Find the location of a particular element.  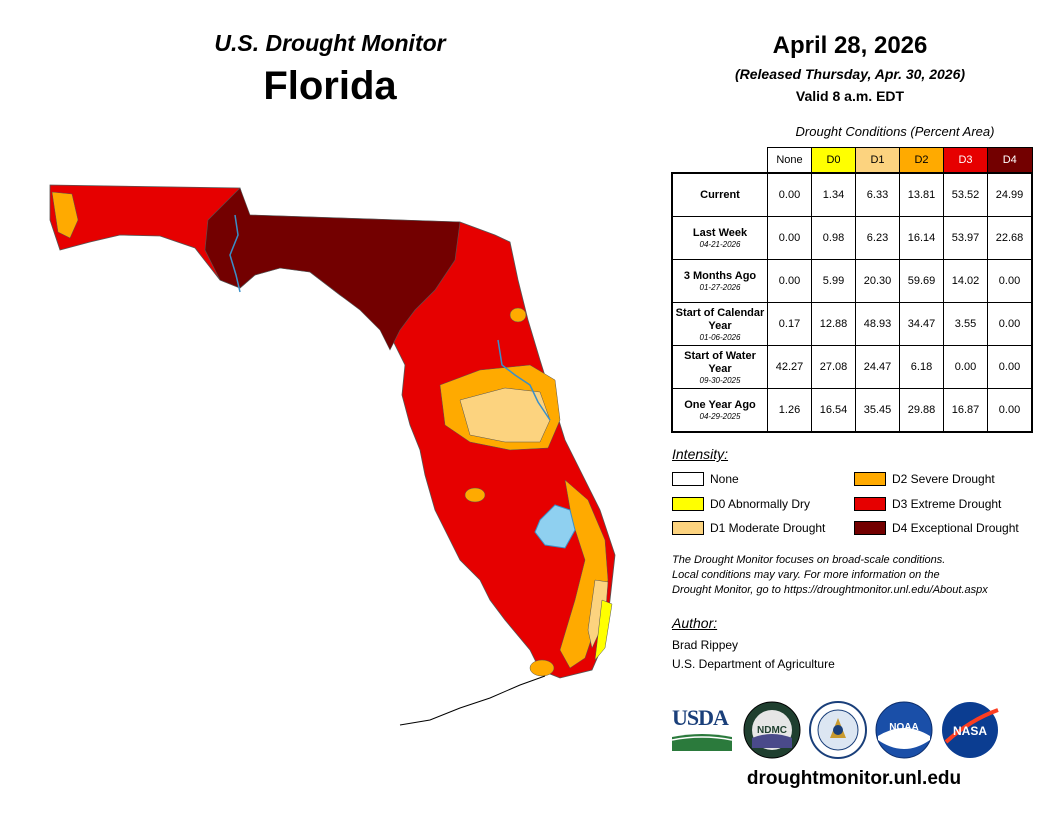

row-label: One Year Ago 04-29-2025 is located at coordinates (719, 410).